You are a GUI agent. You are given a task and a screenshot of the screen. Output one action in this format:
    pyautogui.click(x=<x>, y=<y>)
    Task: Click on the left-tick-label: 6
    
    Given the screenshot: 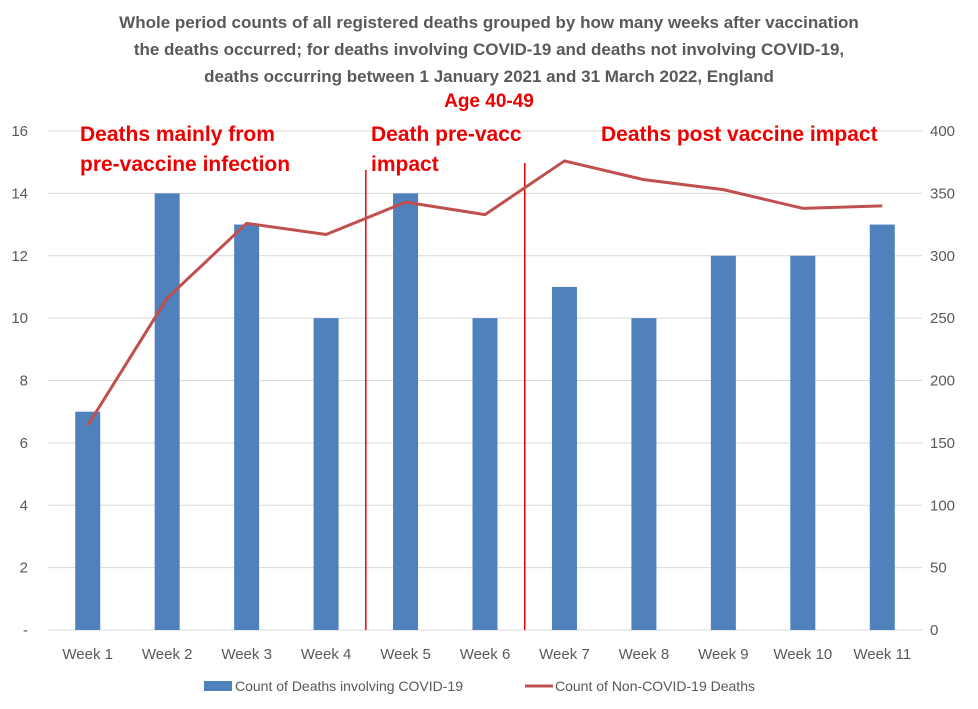 What is the action you would take?
    pyautogui.click(x=24, y=443)
    